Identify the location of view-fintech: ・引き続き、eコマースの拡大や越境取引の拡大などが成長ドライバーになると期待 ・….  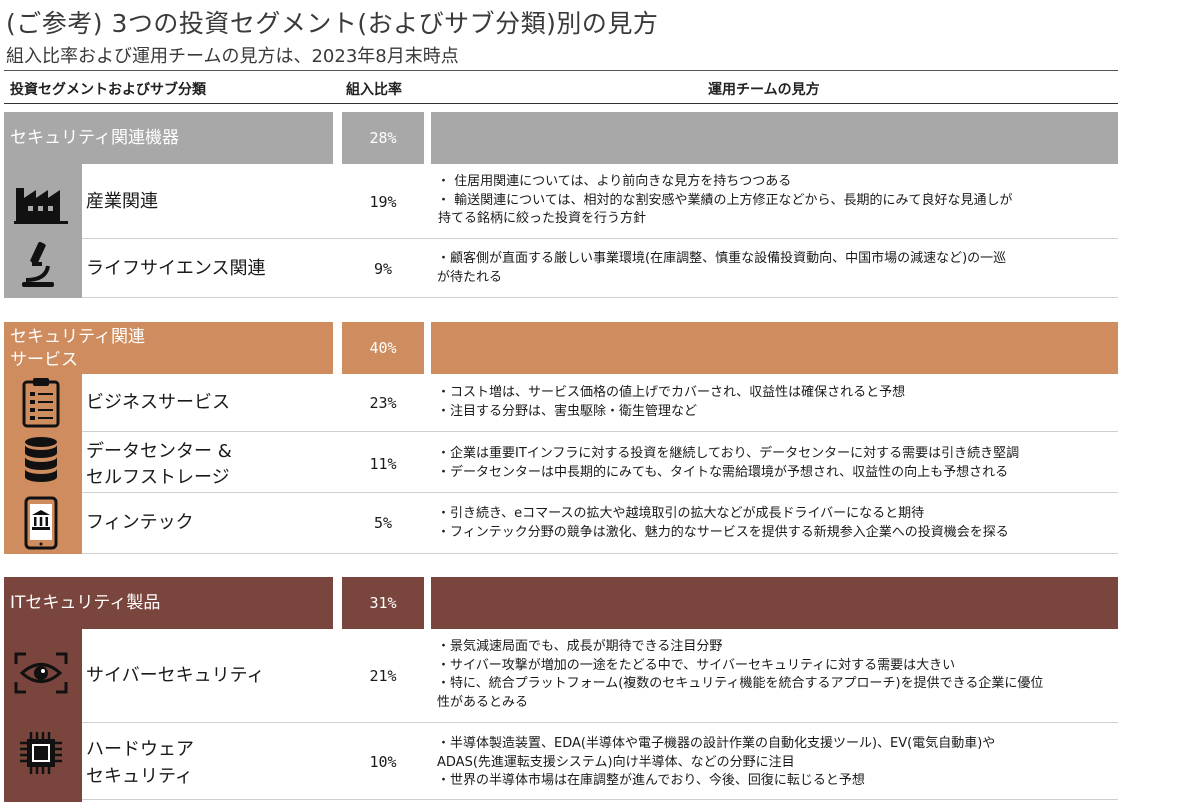
(782, 523).